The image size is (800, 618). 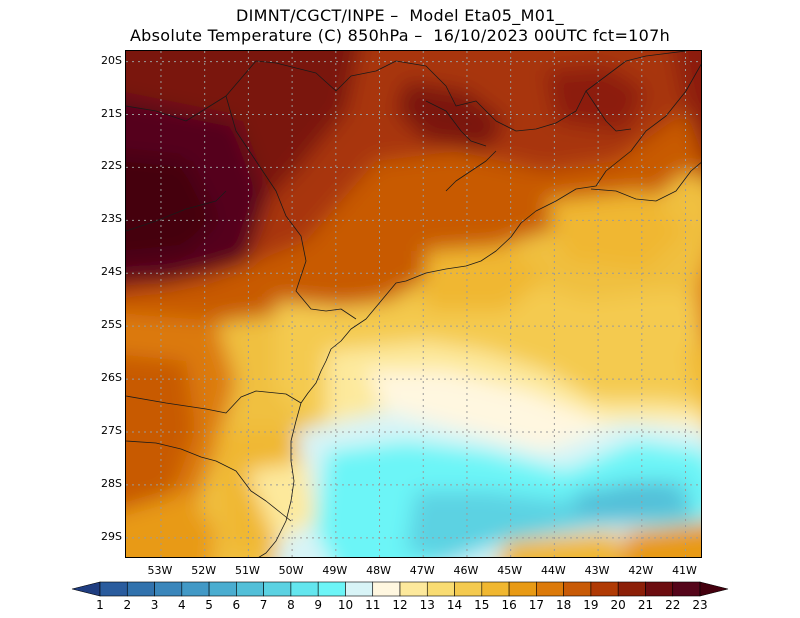 I want to click on colorbar-tick-label: 2, so click(x=127, y=605).